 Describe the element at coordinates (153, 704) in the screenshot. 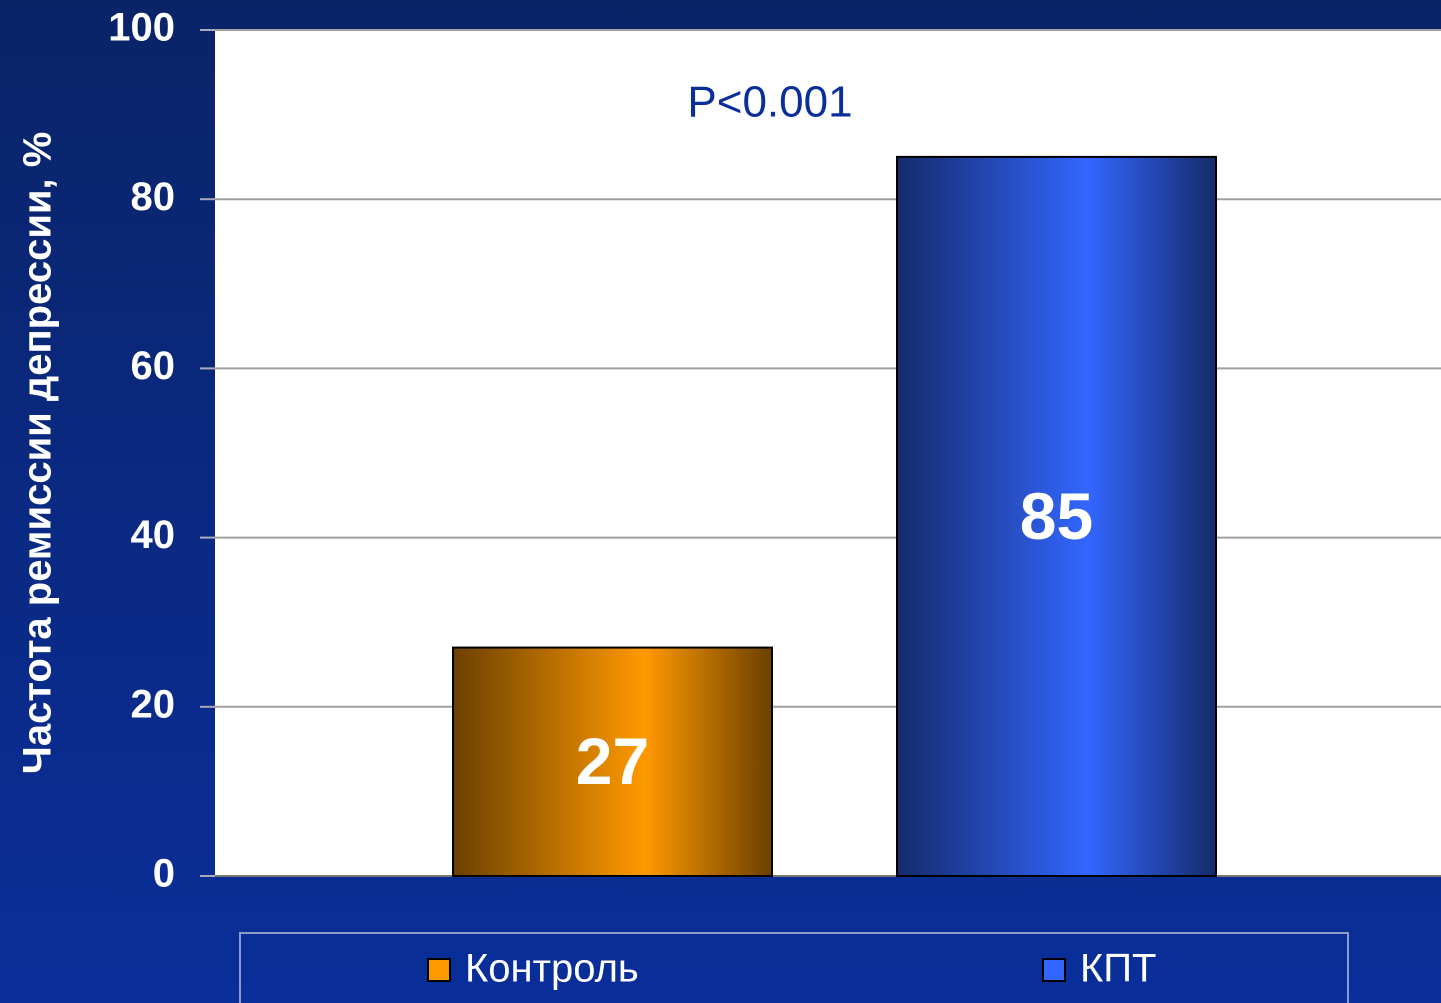

I see `y-tick-label: 20` at that location.